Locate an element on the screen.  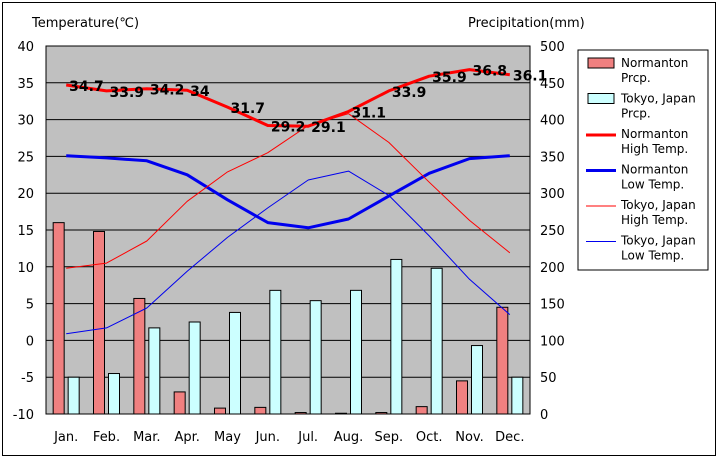
y-right-tick-label: 400 is located at coordinates (552, 121).